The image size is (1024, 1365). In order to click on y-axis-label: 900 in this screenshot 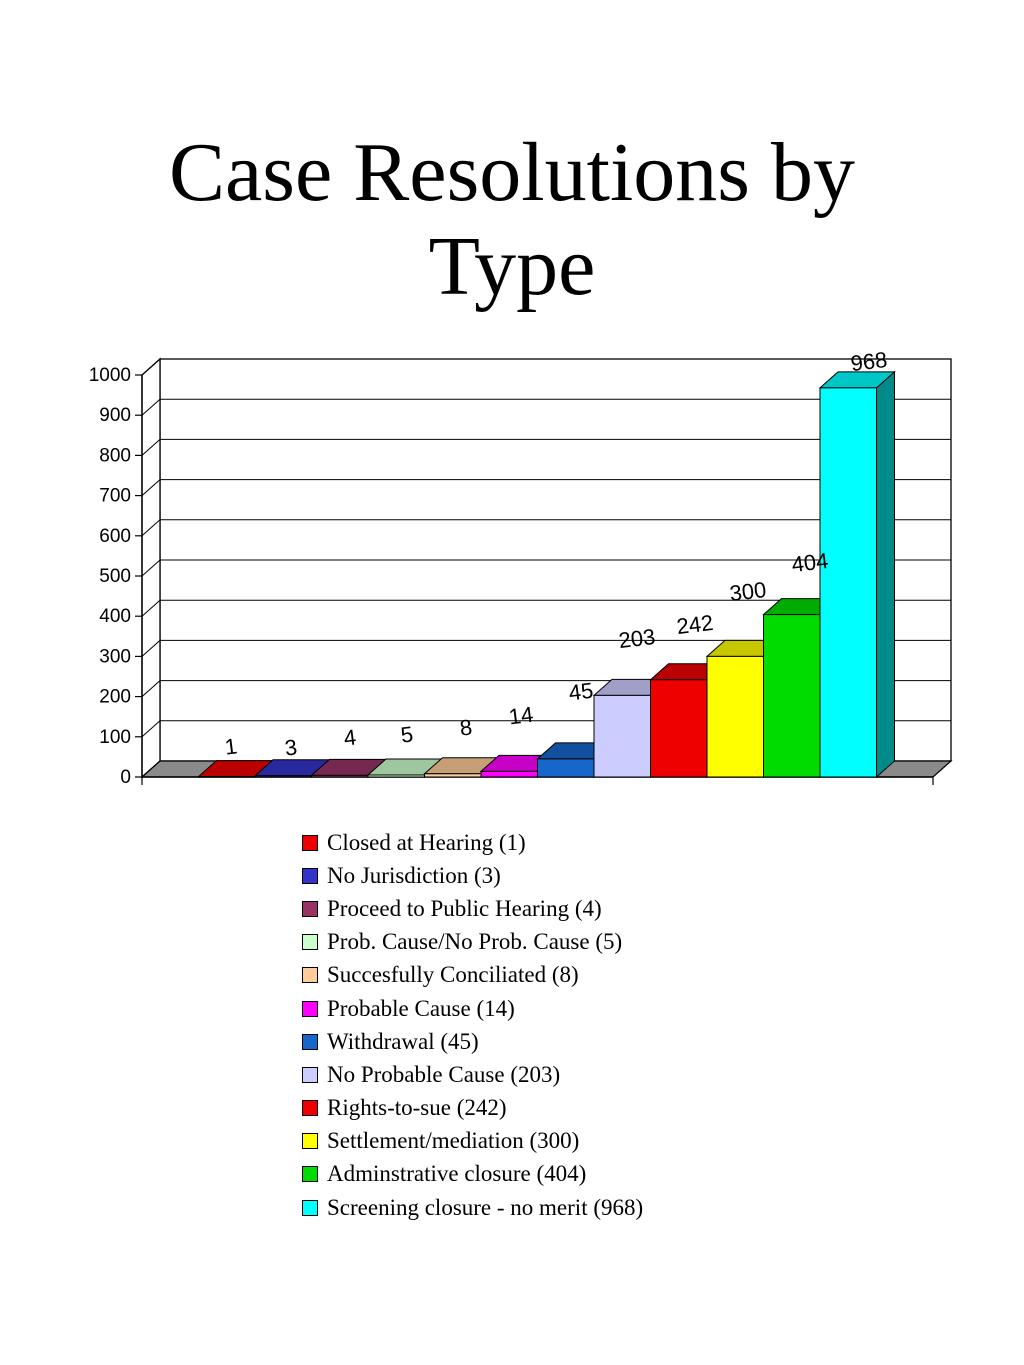, I will do `click(115, 415)`.